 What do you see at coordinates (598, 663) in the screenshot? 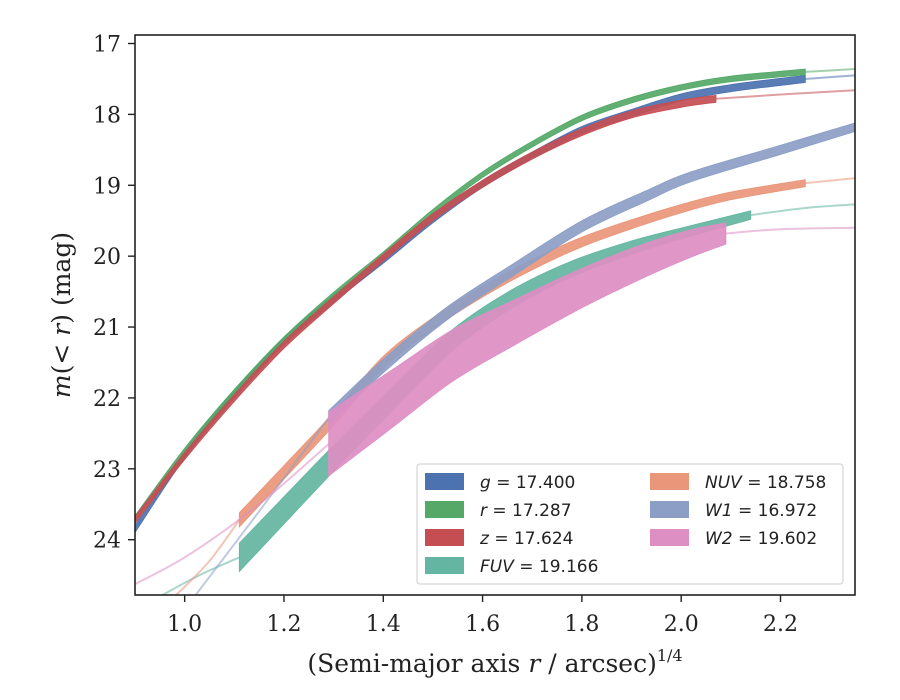
I see `x-axis-title-mid: / arcsec)` at bounding box center [598, 663].